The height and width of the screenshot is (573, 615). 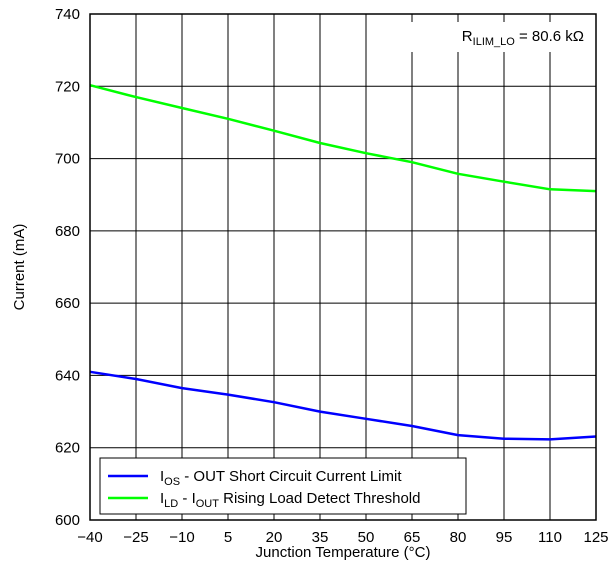 I want to click on x-axis-label: Junction Temperature (°C), so click(x=343, y=552).